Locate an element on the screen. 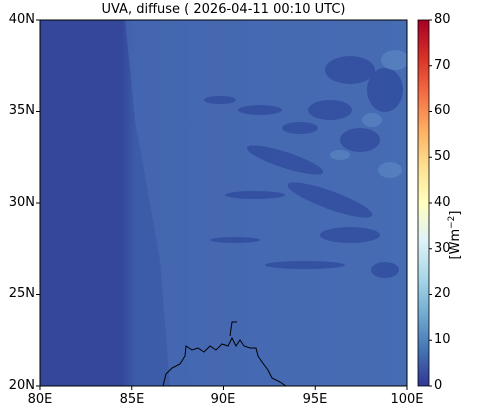  lon-label: 100E is located at coordinates (407, 399).